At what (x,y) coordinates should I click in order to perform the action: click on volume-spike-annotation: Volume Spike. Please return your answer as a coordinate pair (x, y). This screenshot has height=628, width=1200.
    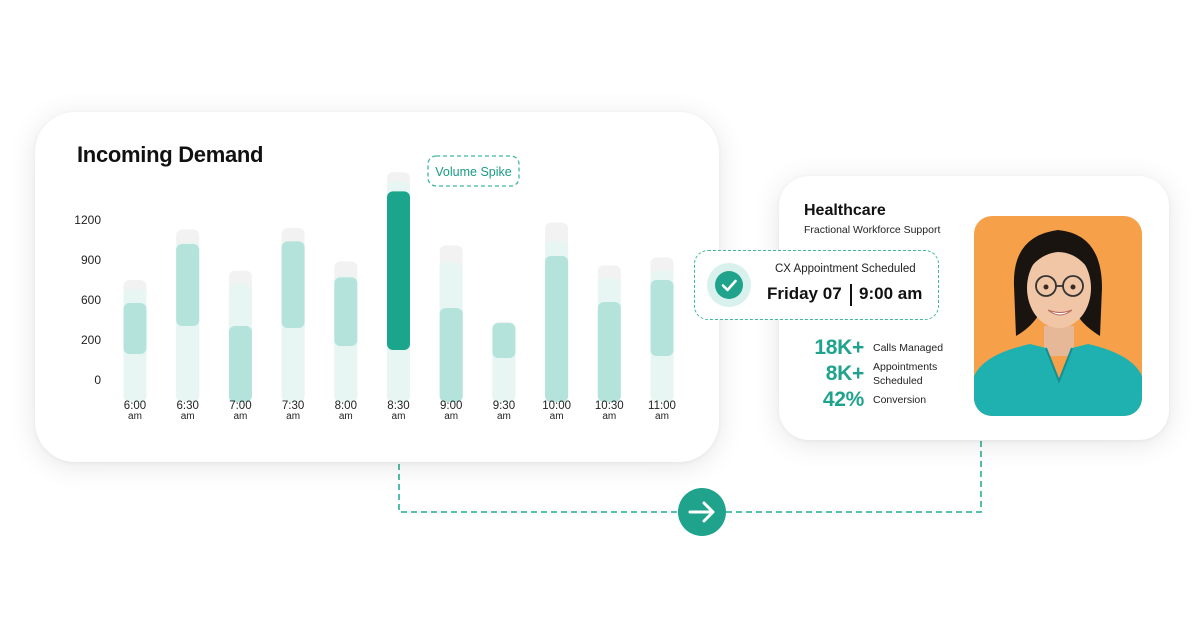
    Looking at the image, I should click on (473, 171).